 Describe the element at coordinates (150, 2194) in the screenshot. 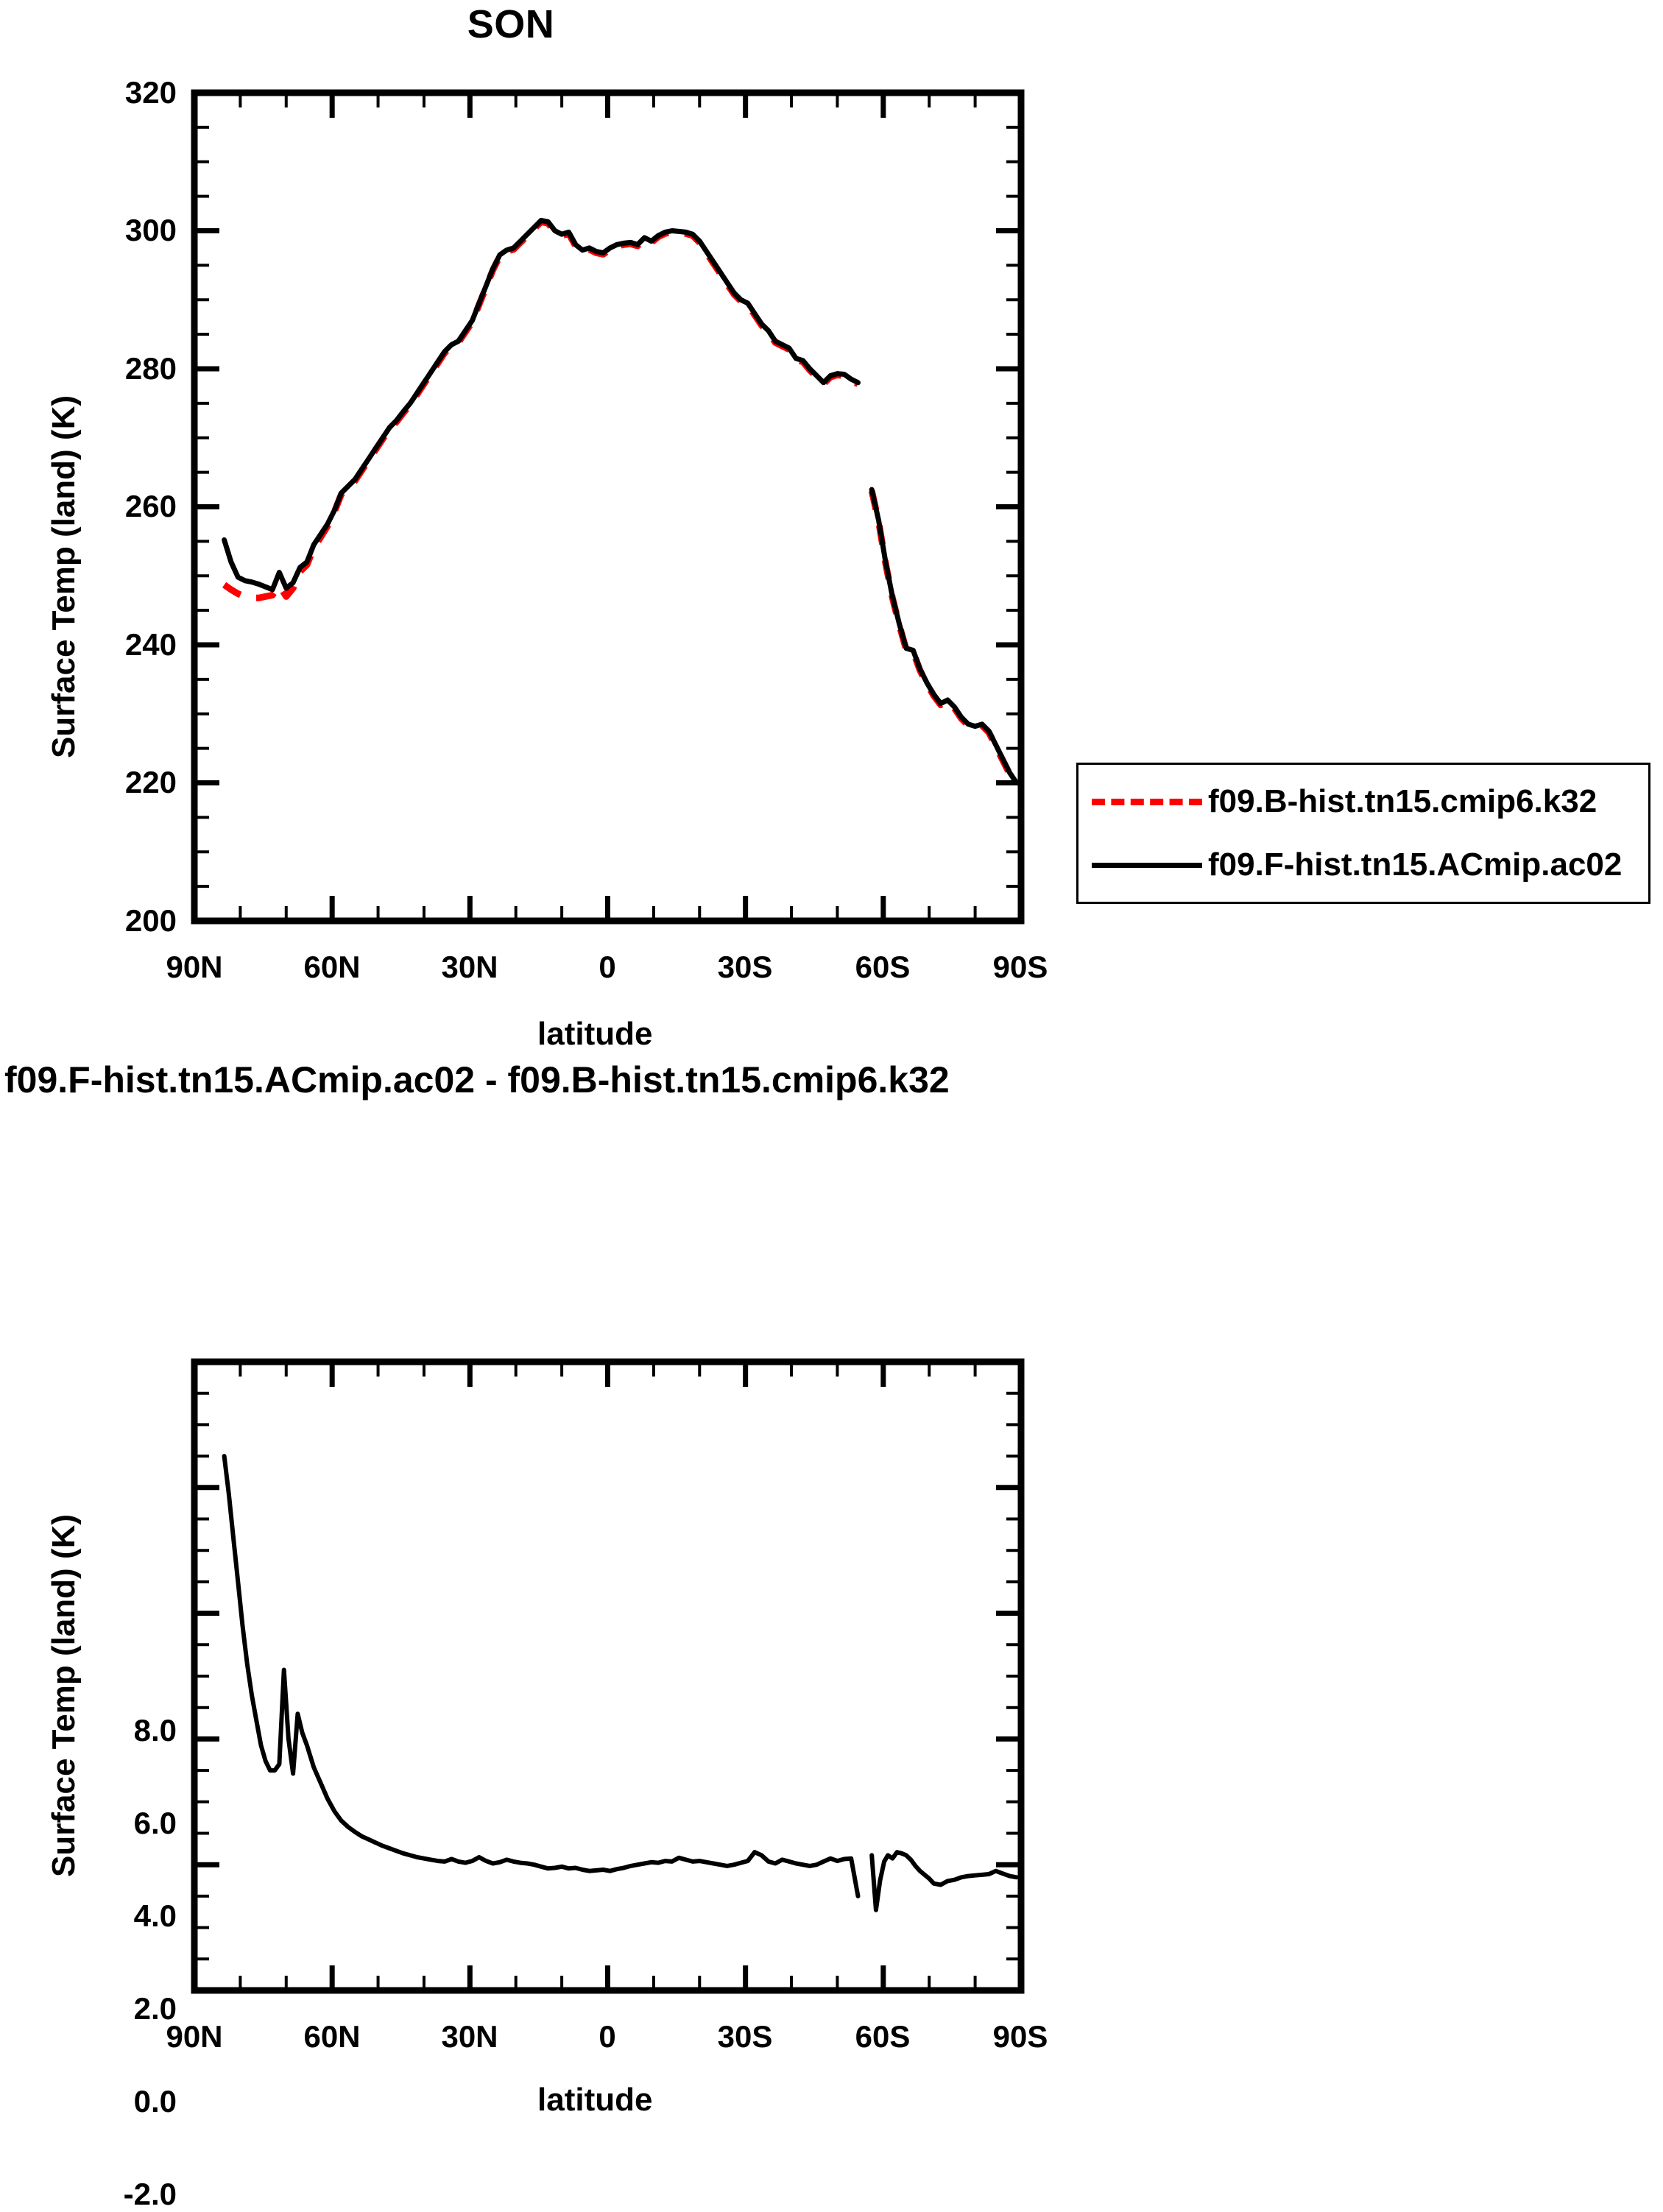

I see `bottom-ytick-label: -2.0` at that location.